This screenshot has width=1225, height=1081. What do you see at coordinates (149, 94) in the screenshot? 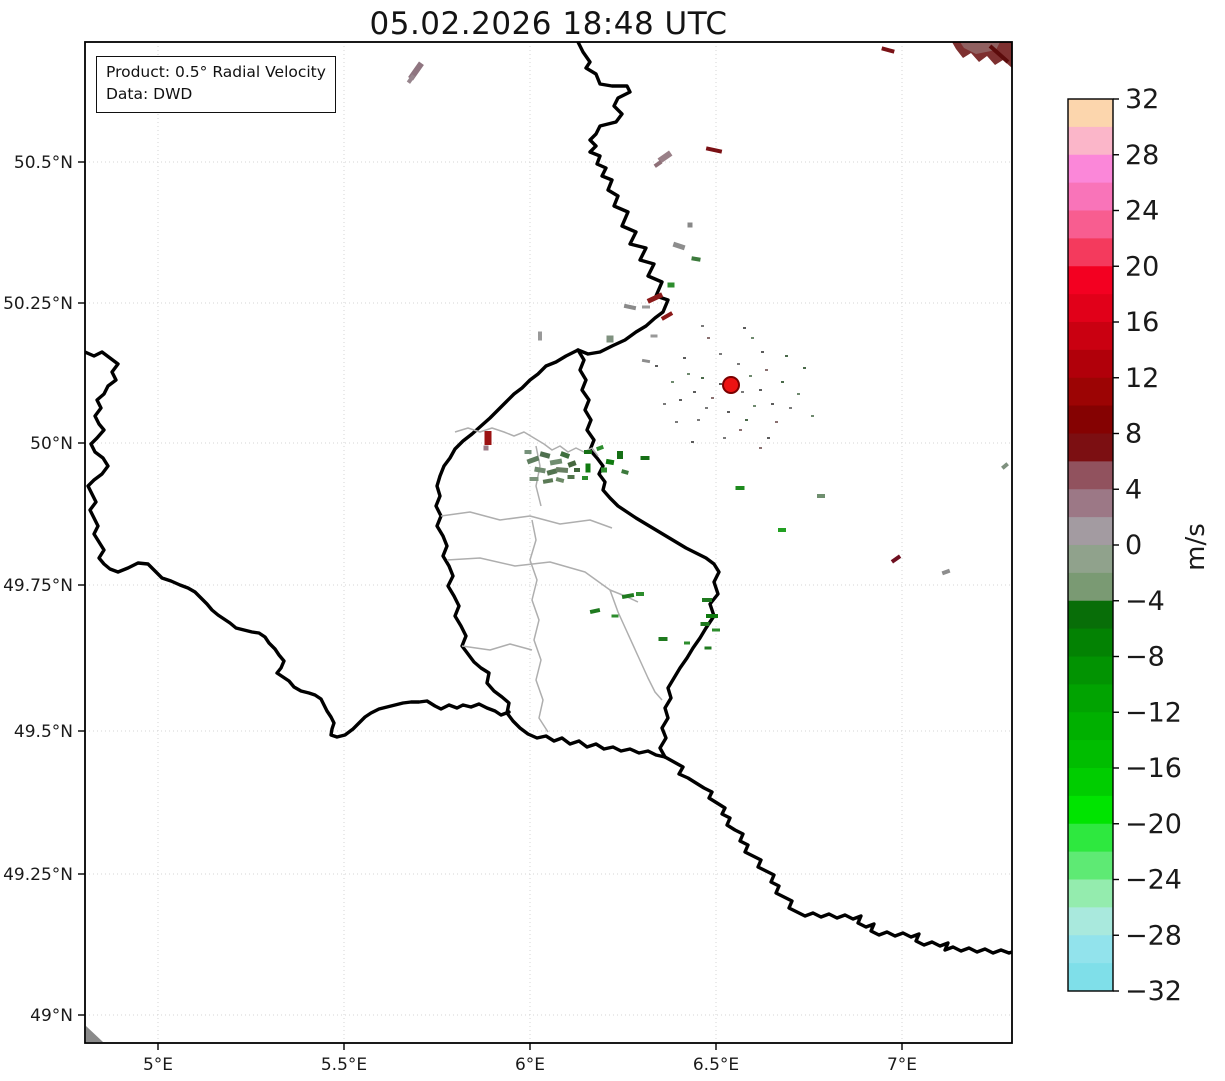
I see `data-source-label: Data: DWD` at bounding box center [149, 94].